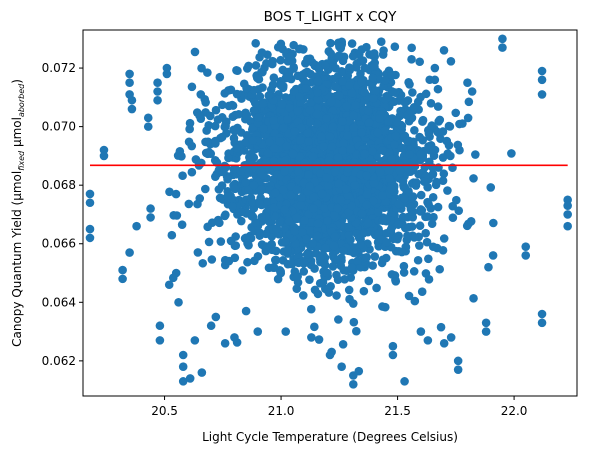 This screenshot has width=589, height=453. I want to click on y-tick-label: 0.072, so click(59, 68).